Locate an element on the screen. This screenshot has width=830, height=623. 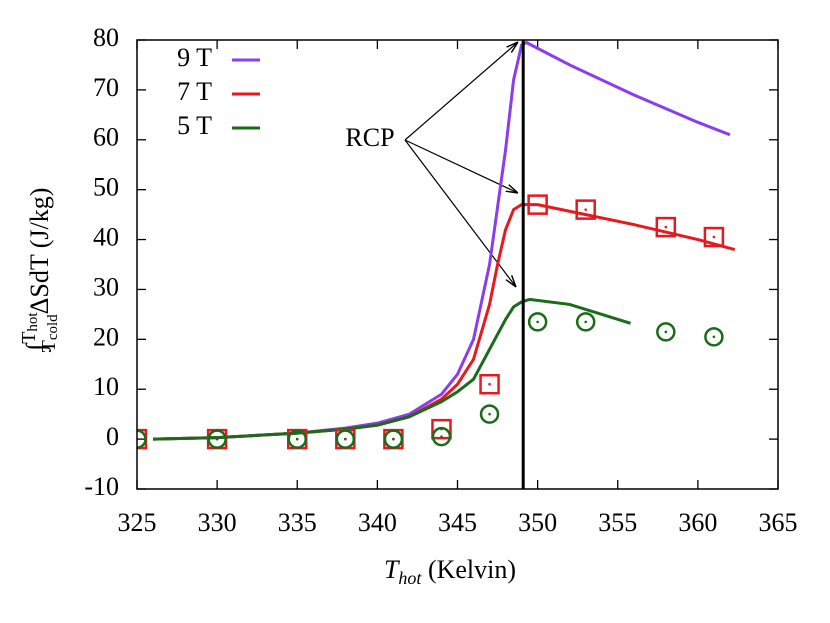
x-tick-label: 325 is located at coordinates (137, 522).